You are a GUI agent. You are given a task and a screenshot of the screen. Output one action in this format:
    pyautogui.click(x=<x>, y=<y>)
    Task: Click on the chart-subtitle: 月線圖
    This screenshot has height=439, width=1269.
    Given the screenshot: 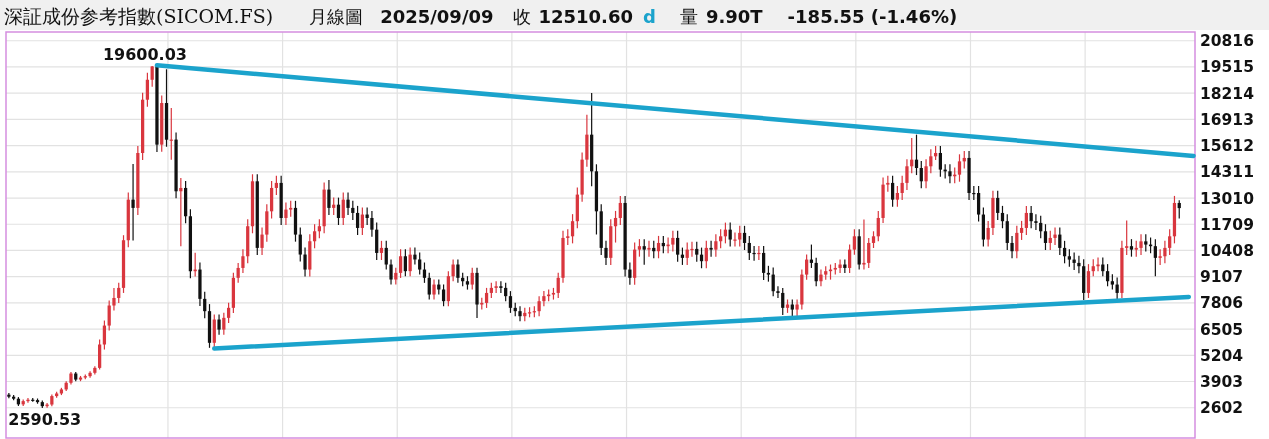 What is the action you would take?
    pyautogui.click(x=336, y=16)
    